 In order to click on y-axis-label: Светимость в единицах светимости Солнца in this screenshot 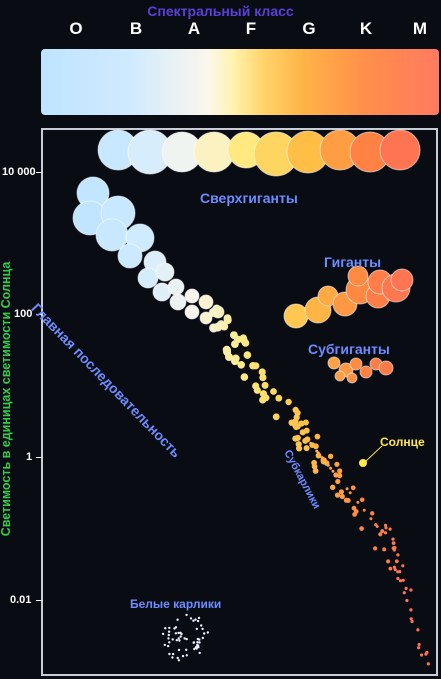, I will do `click(6, 399)`.